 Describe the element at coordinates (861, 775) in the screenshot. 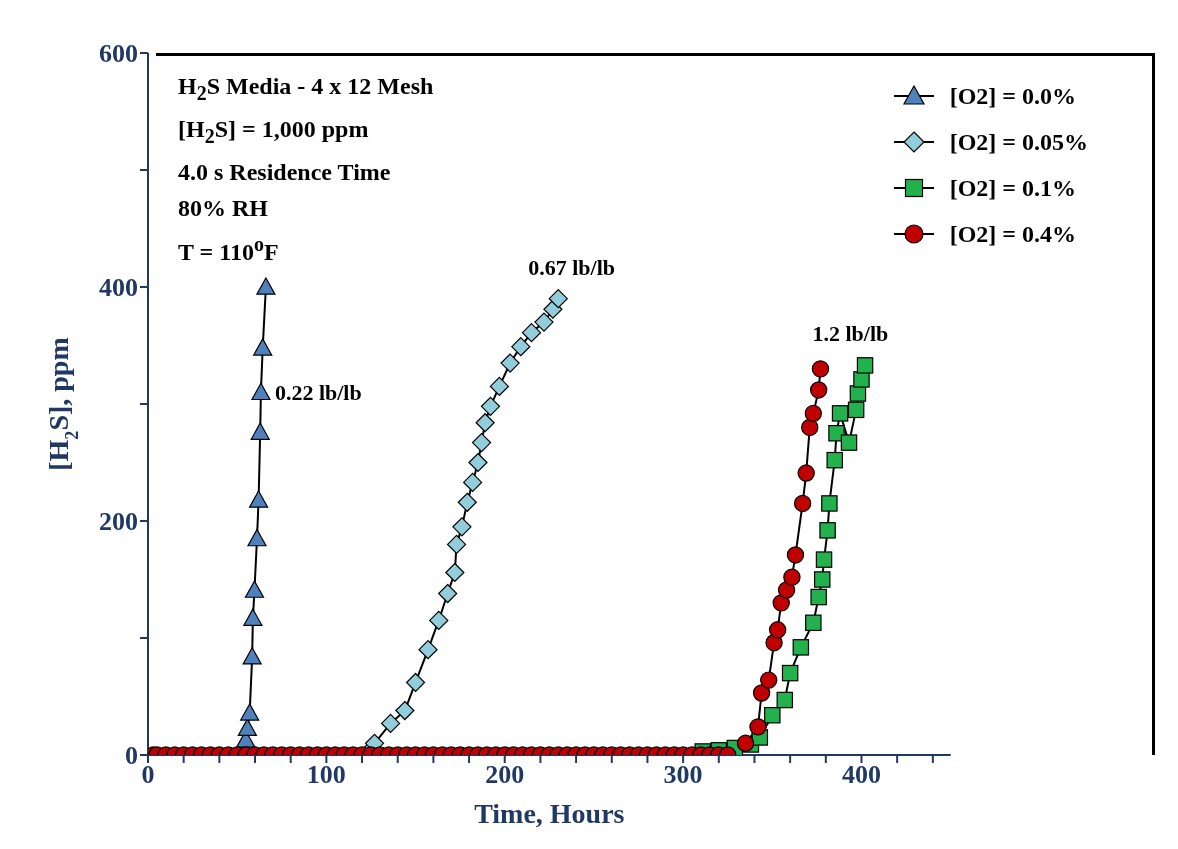

I see `x-tick-label: 400` at that location.